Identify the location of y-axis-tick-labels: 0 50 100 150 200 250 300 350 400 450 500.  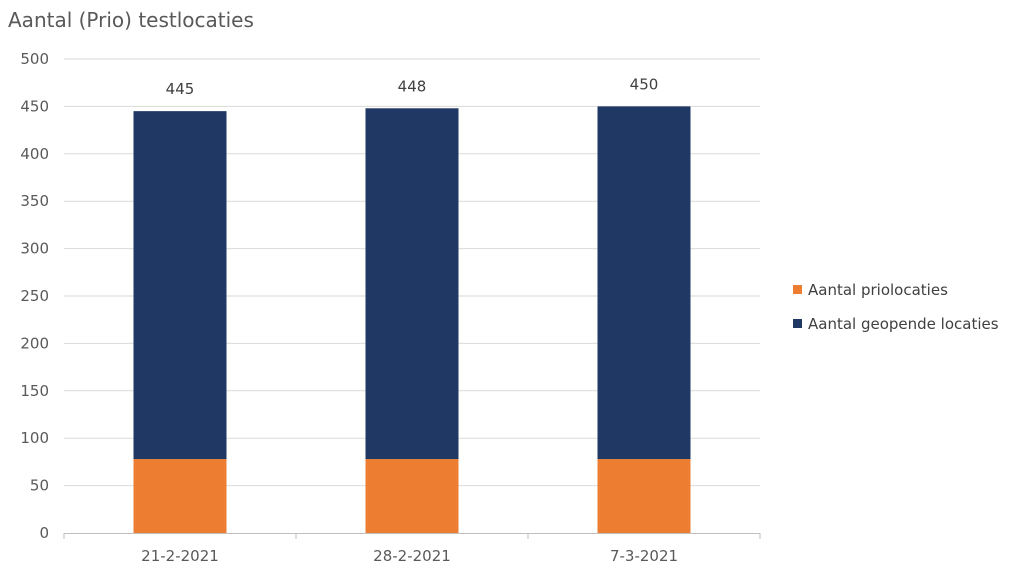
(34, 296).